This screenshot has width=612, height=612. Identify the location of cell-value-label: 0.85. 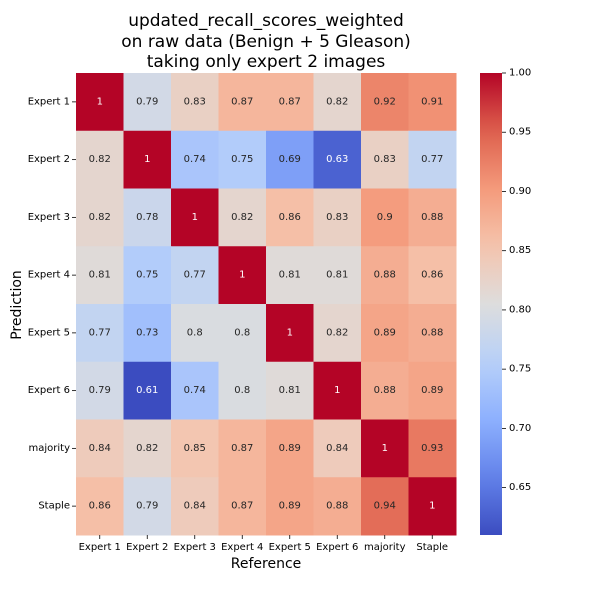
(195, 448).